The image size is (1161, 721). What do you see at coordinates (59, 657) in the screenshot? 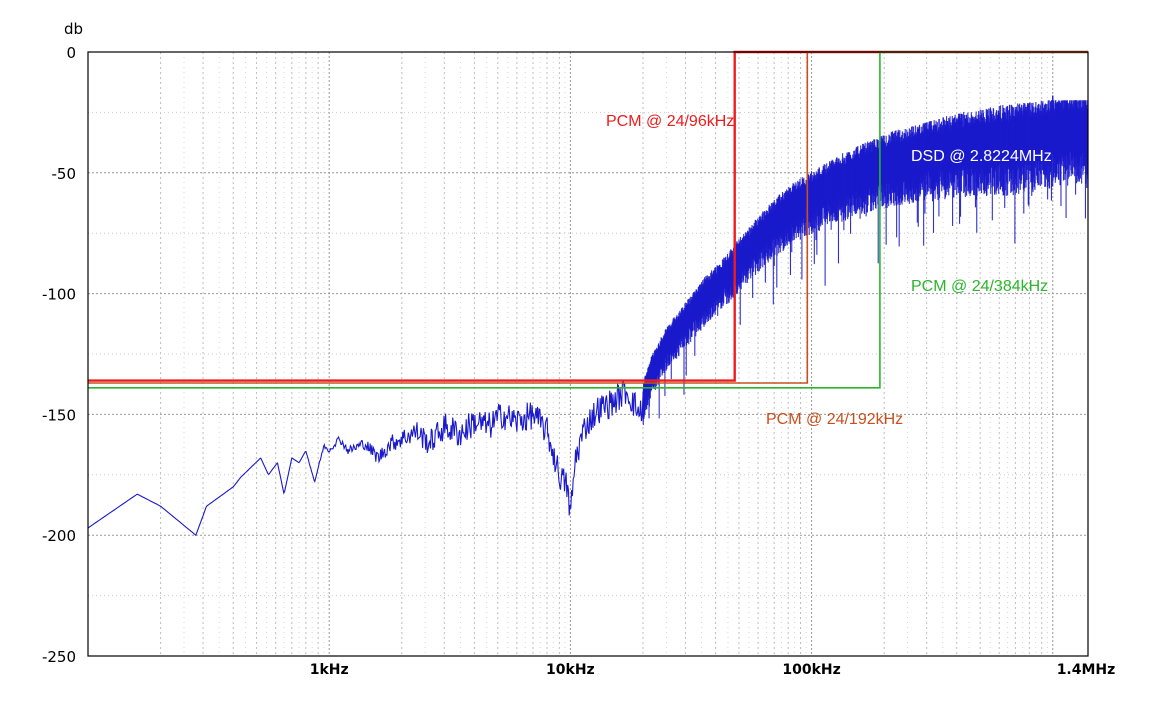
I see `y-tick-label: -250` at bounding box center [59, 657].